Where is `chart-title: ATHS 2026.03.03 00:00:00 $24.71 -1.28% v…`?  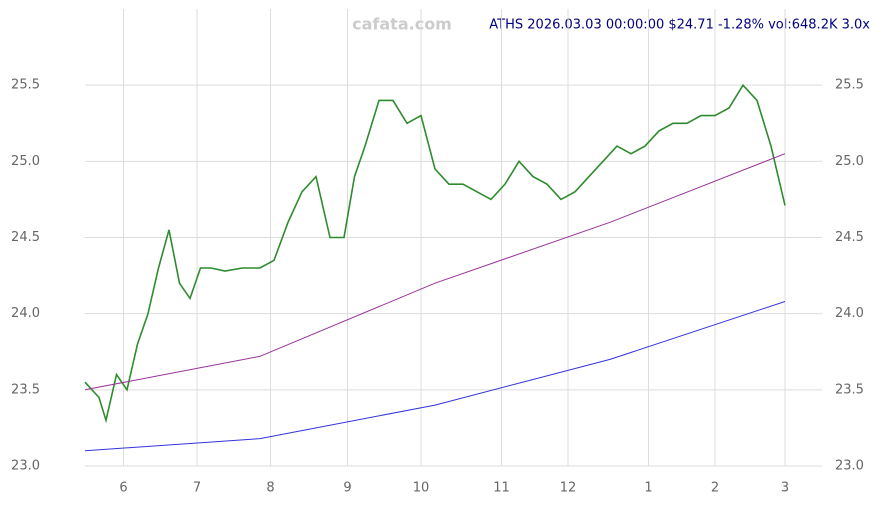
chart-title: ATHS 2026.03.03 00:00:00 $24.71 -1.28% v… is located at coordinates (679, 25).